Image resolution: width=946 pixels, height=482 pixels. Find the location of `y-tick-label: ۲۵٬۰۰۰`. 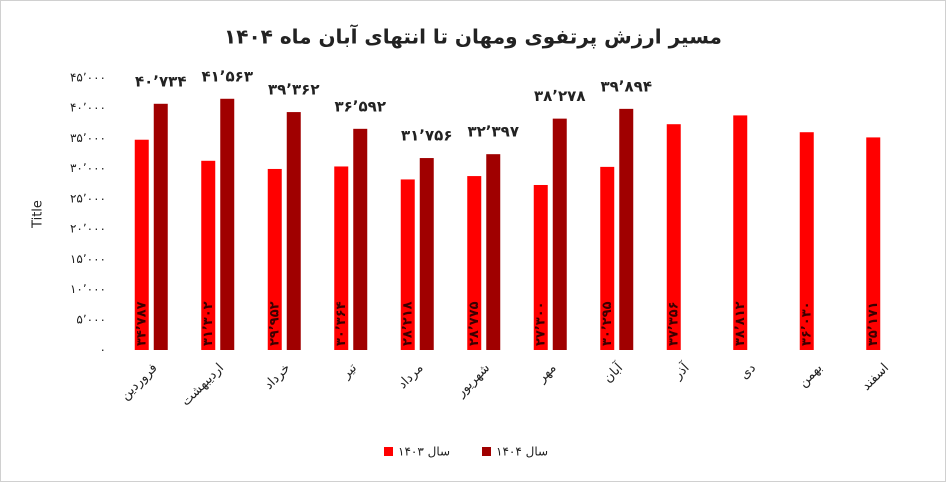

y-tick-label: ۲۵٬۰۰۰ is located at coordinates (88, 198).